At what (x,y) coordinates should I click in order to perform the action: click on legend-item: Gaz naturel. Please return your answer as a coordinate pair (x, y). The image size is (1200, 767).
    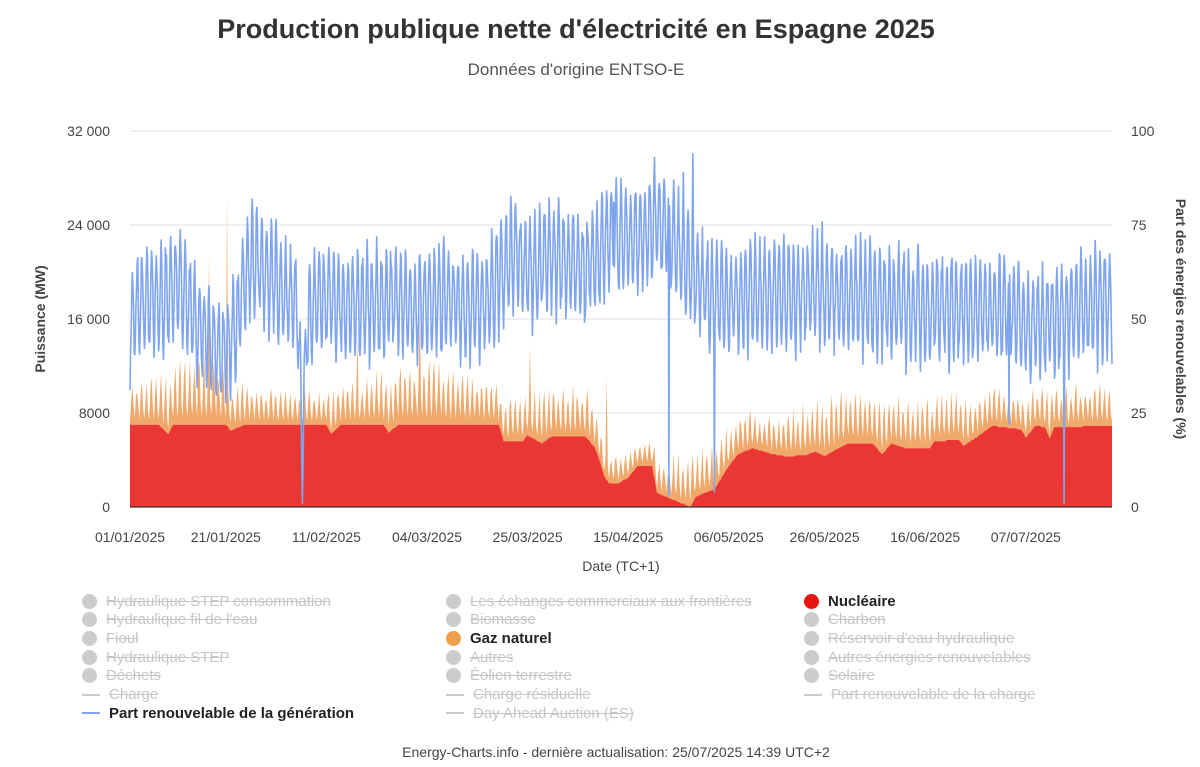
    Looking at the image, I should click on (499, 638).